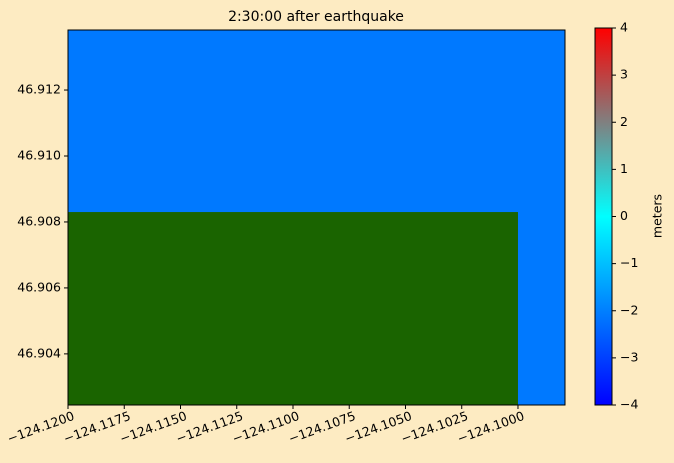  Describe the element at coordinates (316, 17) in the screenshot. I see `chart-title: 2:30:00 after earthquake` at that location.